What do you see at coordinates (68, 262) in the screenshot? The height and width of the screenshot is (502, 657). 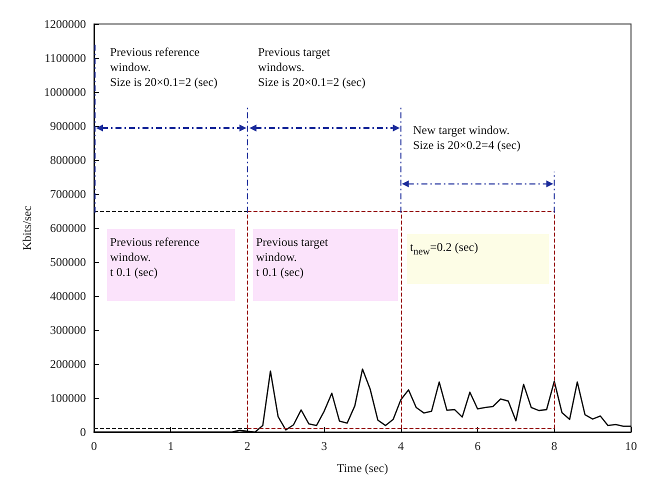 I see `y-tick-label: 500000` at bounding box center [68, 262].